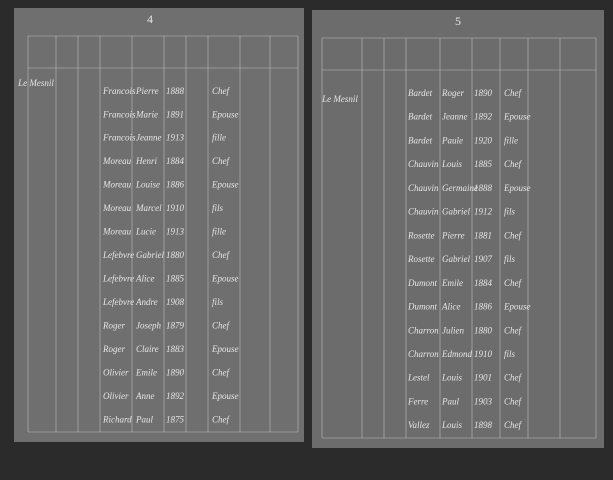  Describe the element at coordinates (483, 140) in the screenshot. I see `entry-year: 1920` at that location.